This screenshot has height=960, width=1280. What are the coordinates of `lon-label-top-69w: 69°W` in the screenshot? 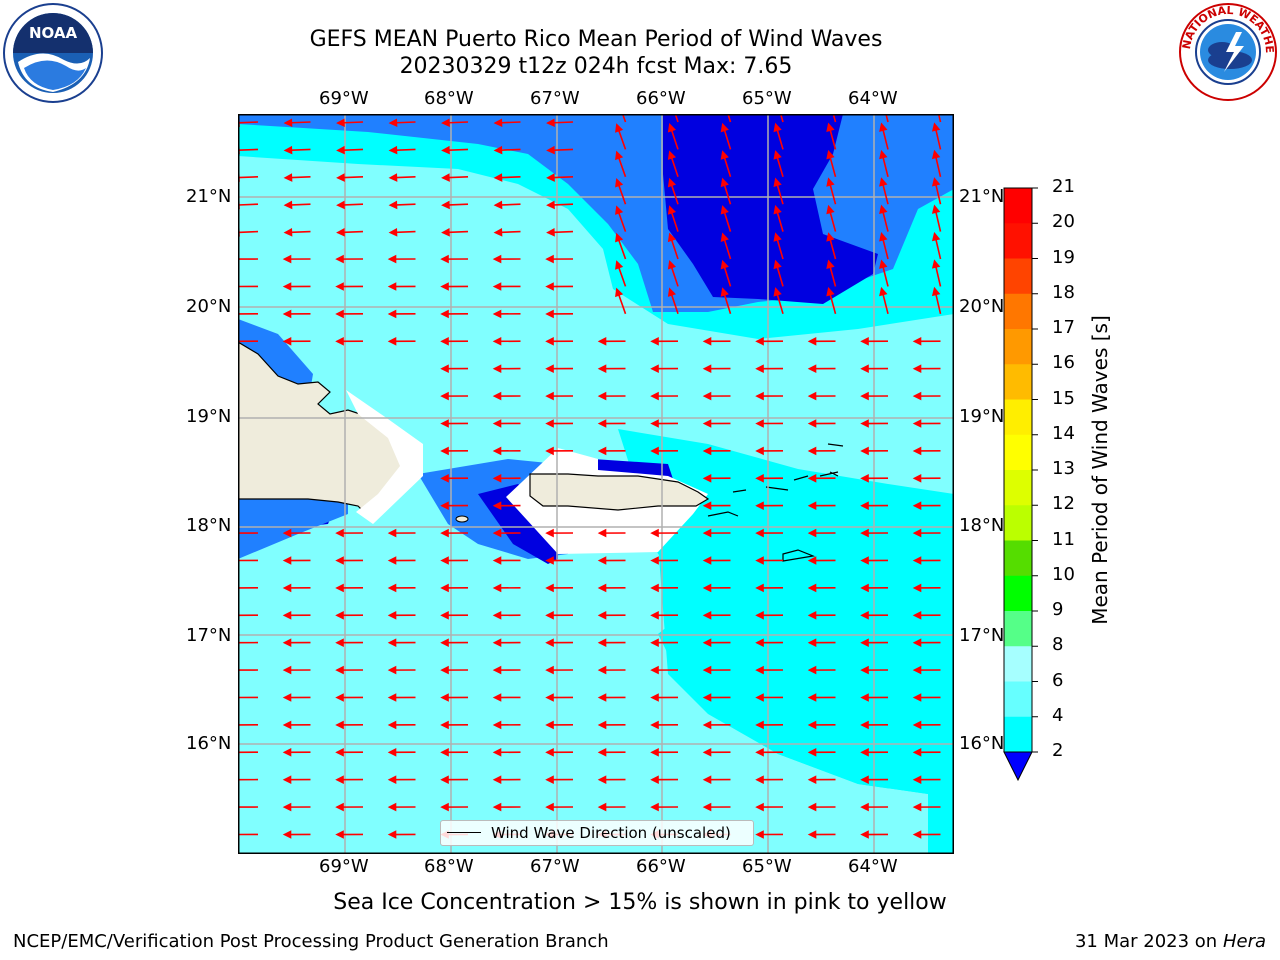 It's located at (344, 98).